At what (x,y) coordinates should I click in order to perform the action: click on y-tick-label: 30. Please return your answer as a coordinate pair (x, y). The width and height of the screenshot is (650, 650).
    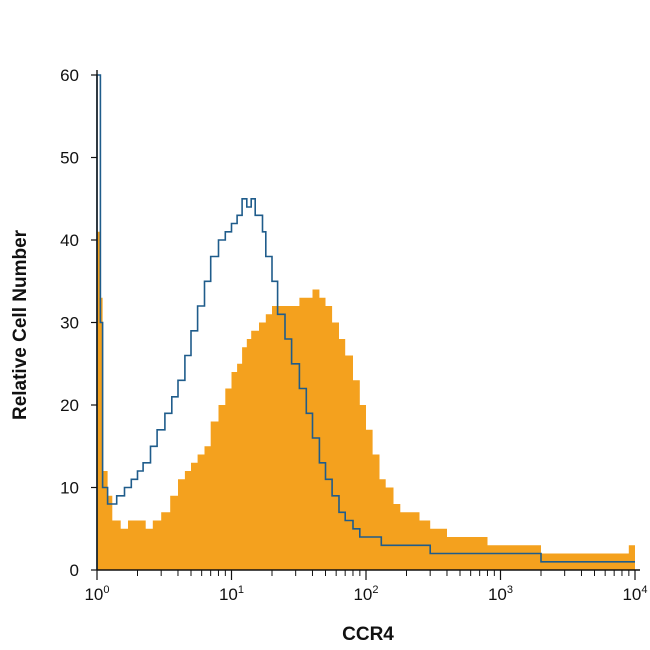
    Looking at the image, I should click on (69, 323).